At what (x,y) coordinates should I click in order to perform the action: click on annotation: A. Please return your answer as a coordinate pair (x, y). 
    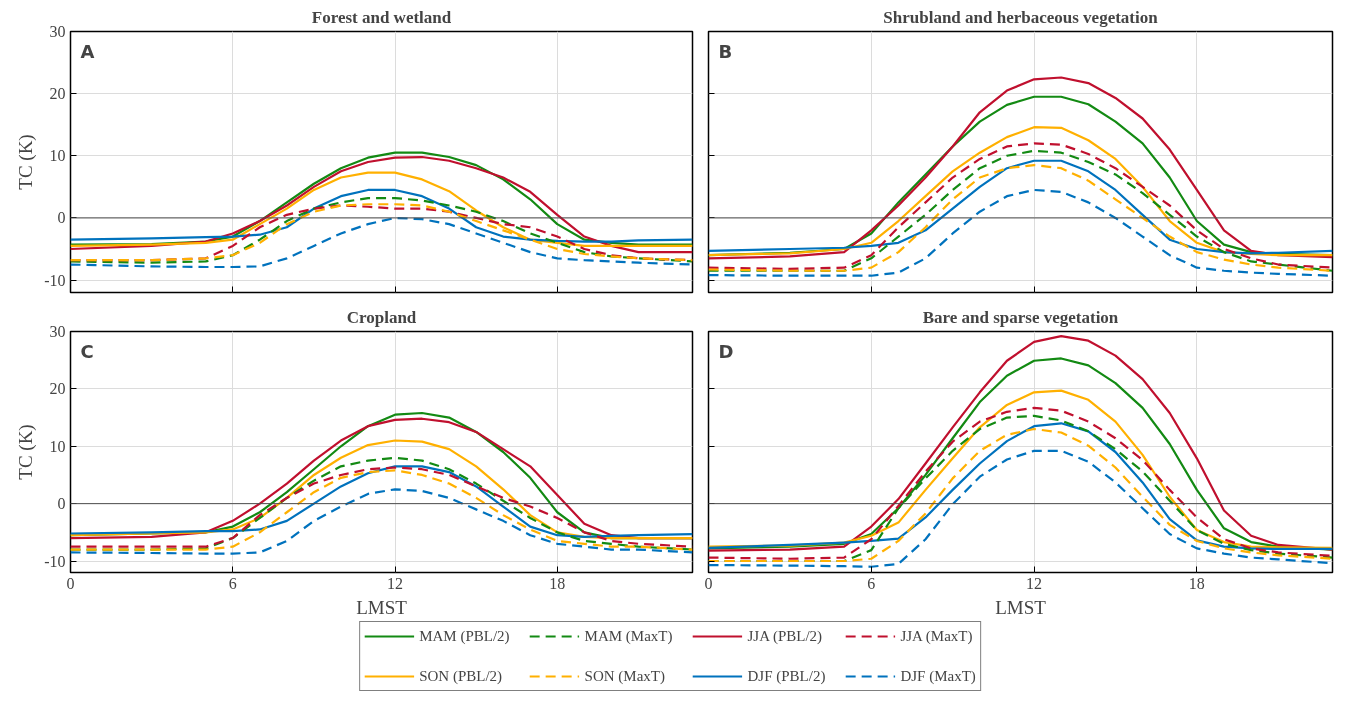
    Looking at the image, I should click on (87, 51).